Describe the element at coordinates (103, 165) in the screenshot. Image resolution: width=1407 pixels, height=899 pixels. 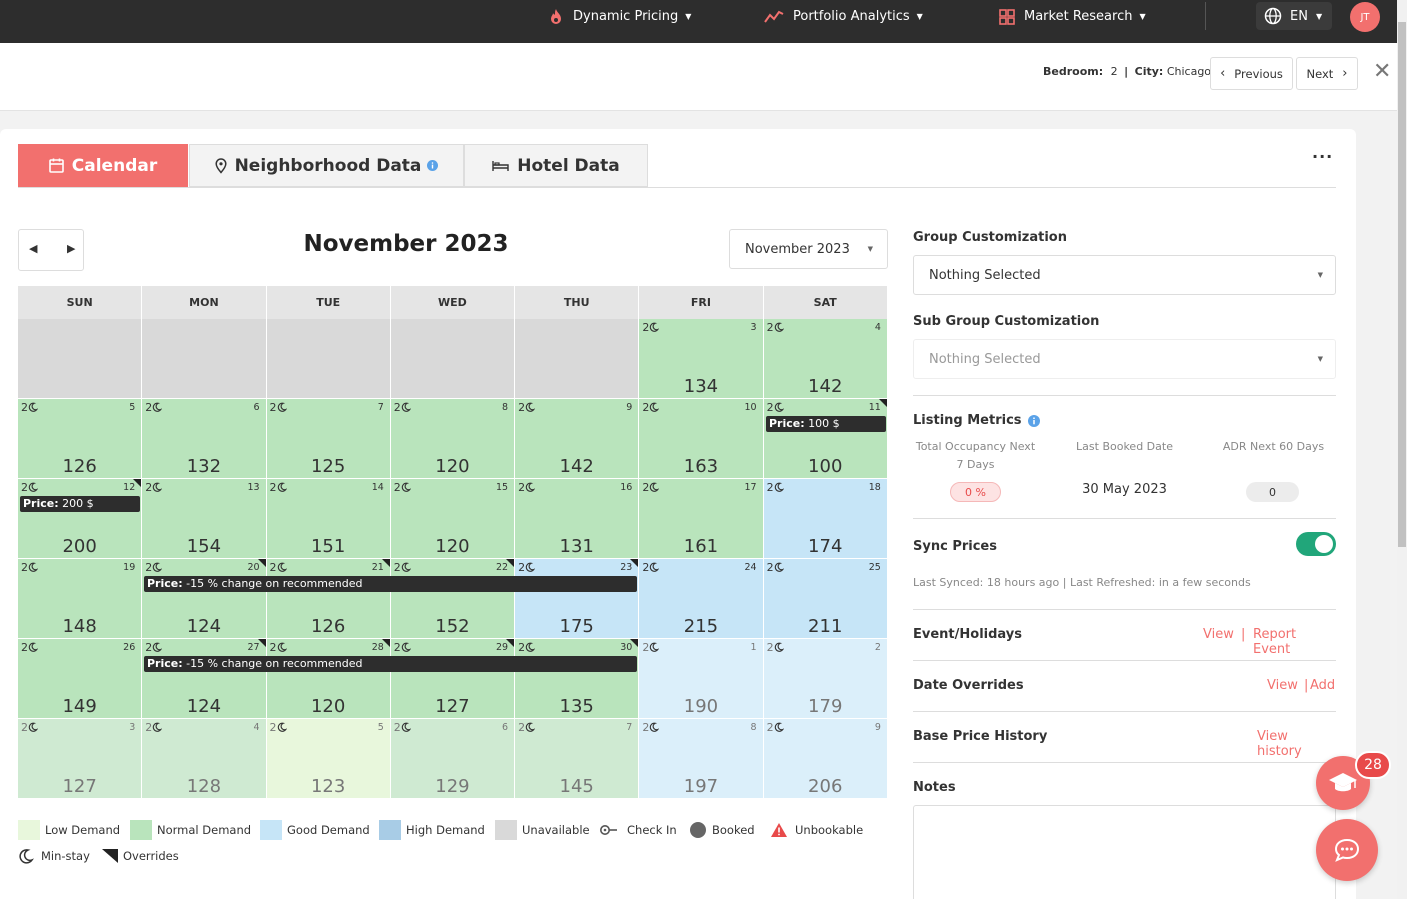
I see `tab-calendar: Calendar` at that location.